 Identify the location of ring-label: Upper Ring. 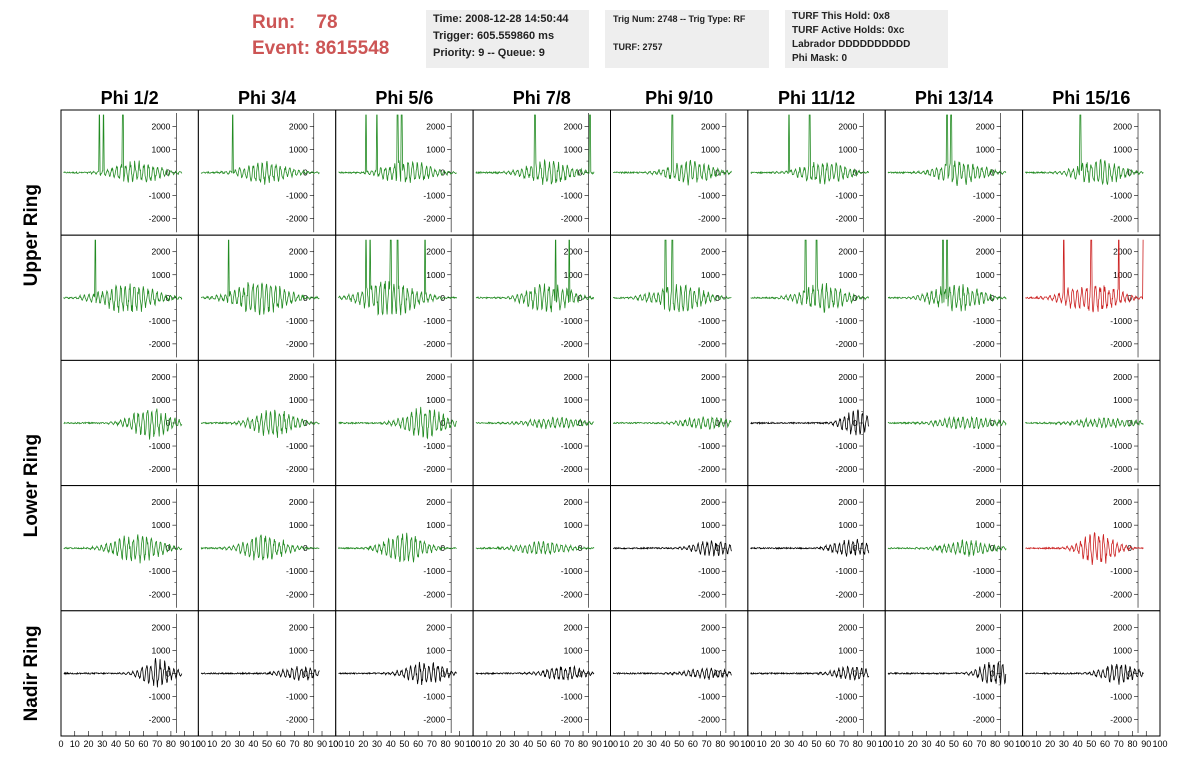
(31, 235).